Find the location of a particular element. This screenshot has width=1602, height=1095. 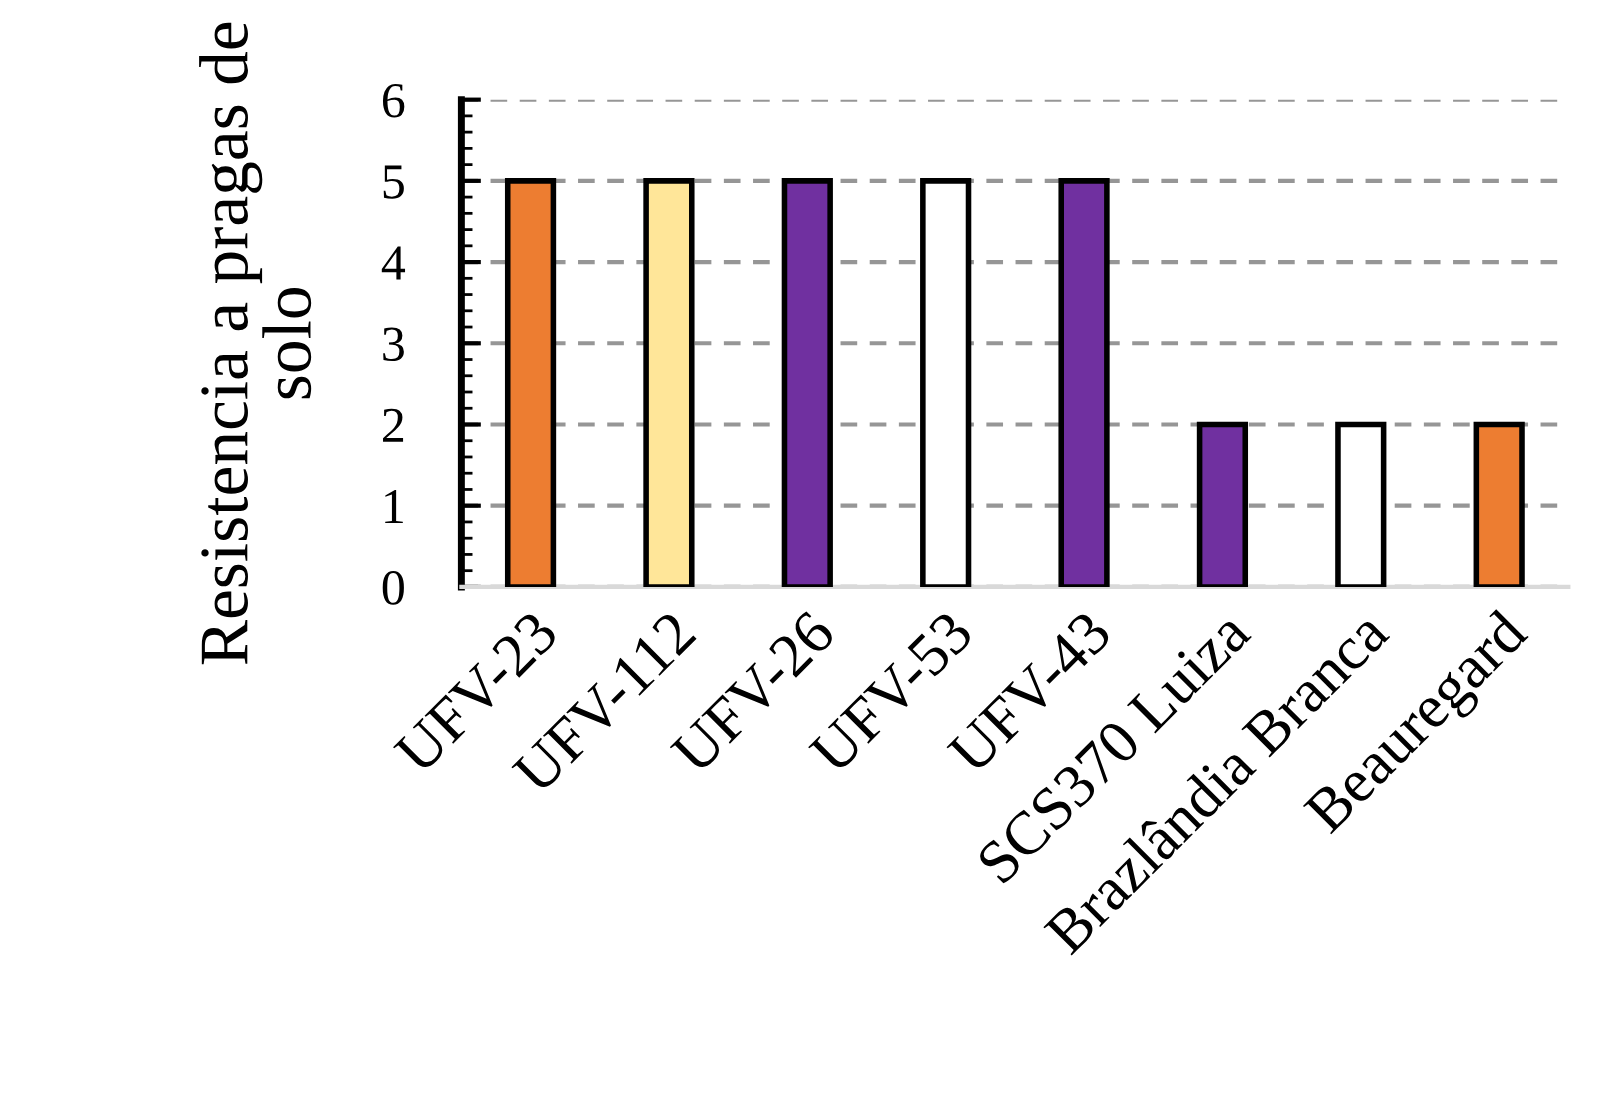

y-tick-label: 6 is located at coordinates (393, 100).